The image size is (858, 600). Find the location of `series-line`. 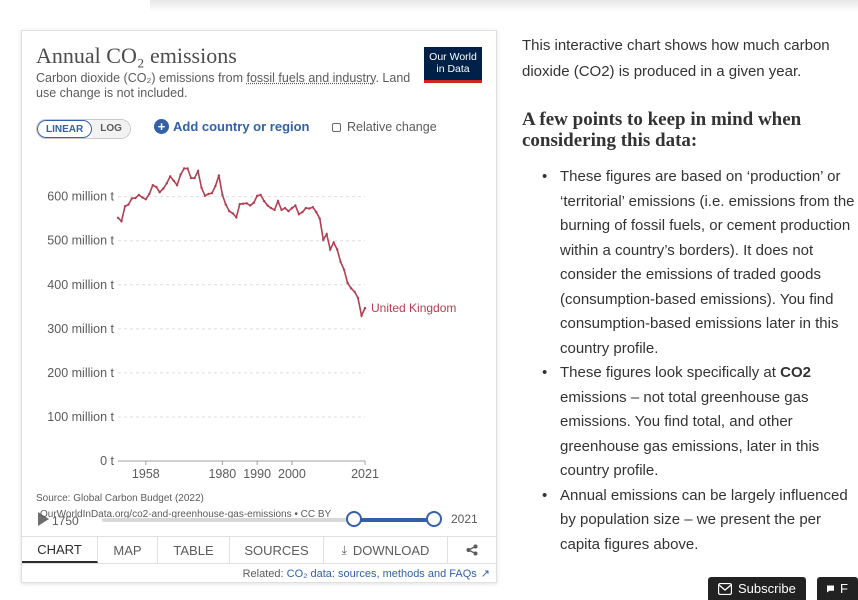

series-line is located at coordinates (241, 243).